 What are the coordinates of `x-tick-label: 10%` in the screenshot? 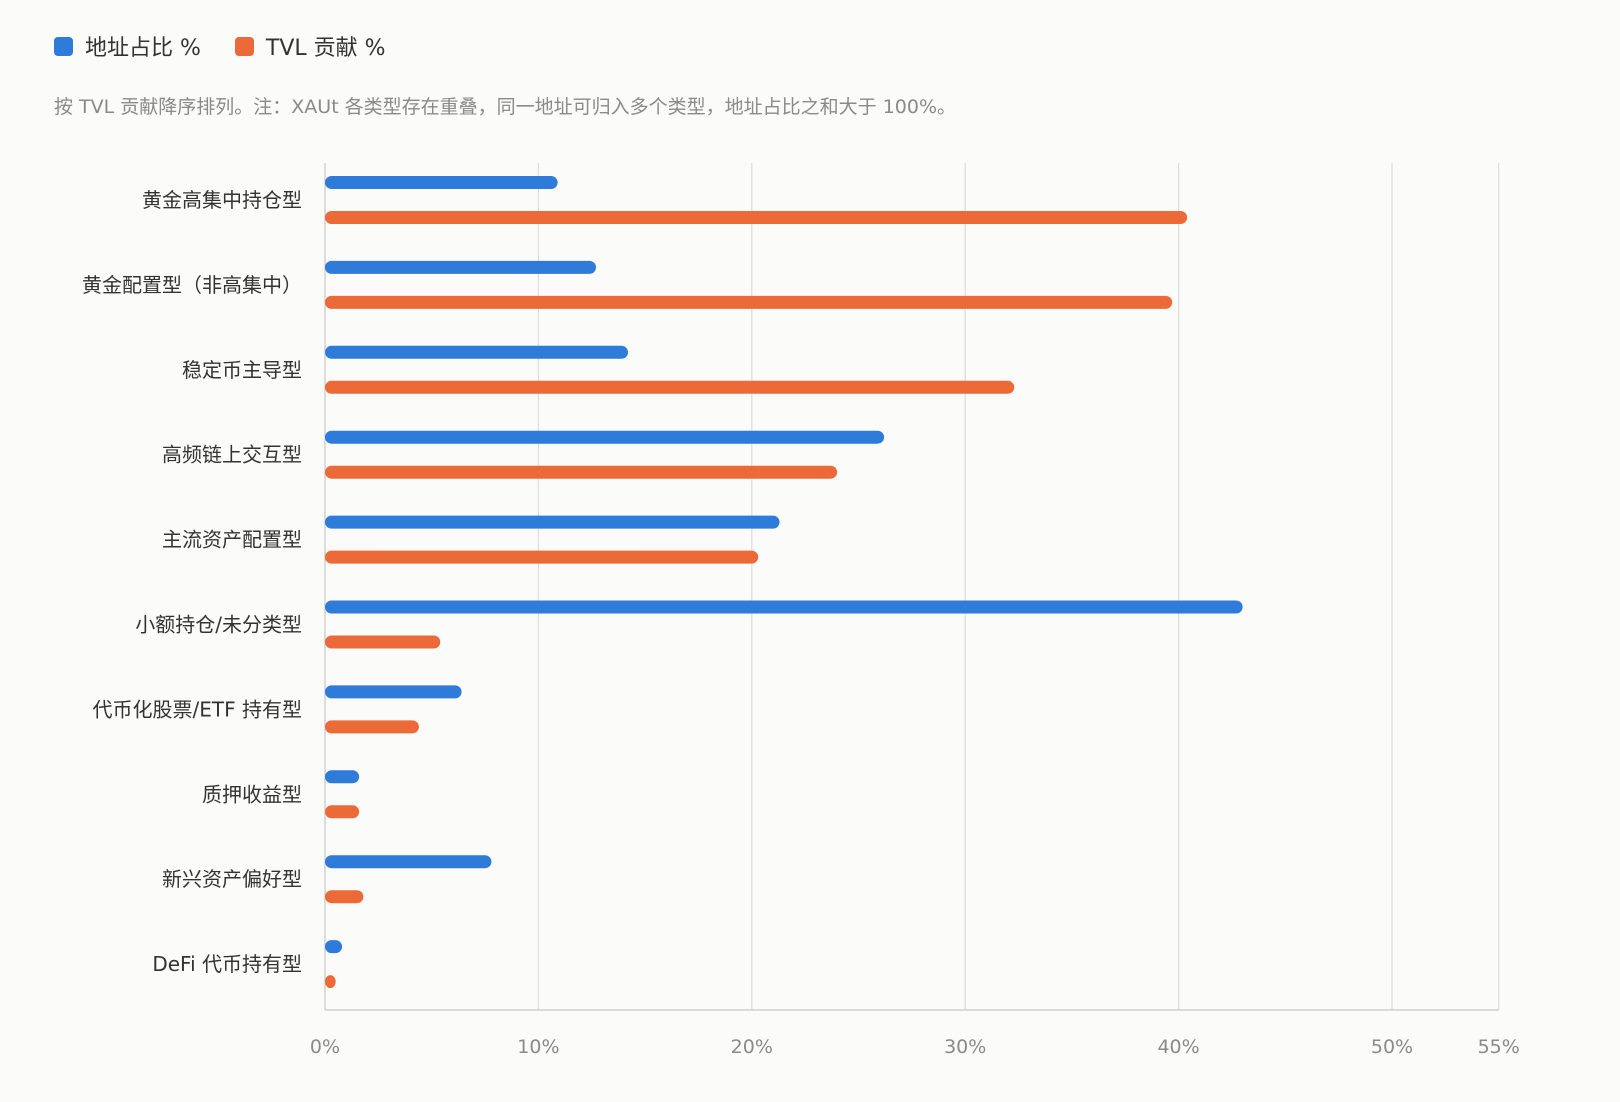 It's located at (538, 1047).